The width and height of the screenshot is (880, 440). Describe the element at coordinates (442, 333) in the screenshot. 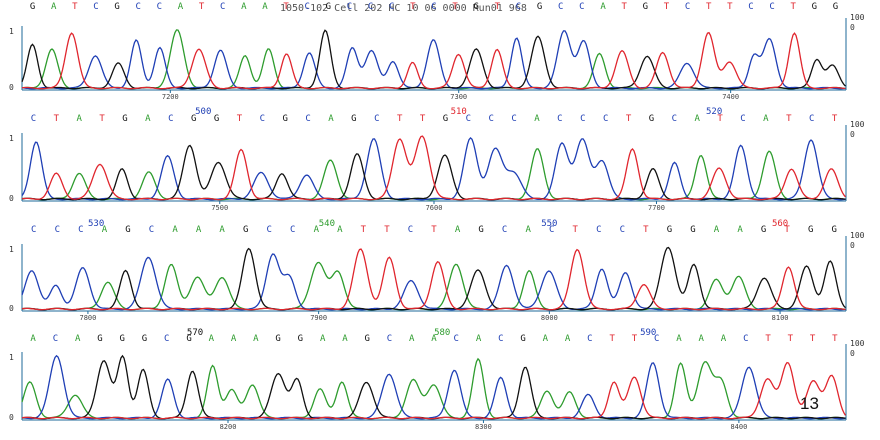

I see `base-position-label: 580` at that location.